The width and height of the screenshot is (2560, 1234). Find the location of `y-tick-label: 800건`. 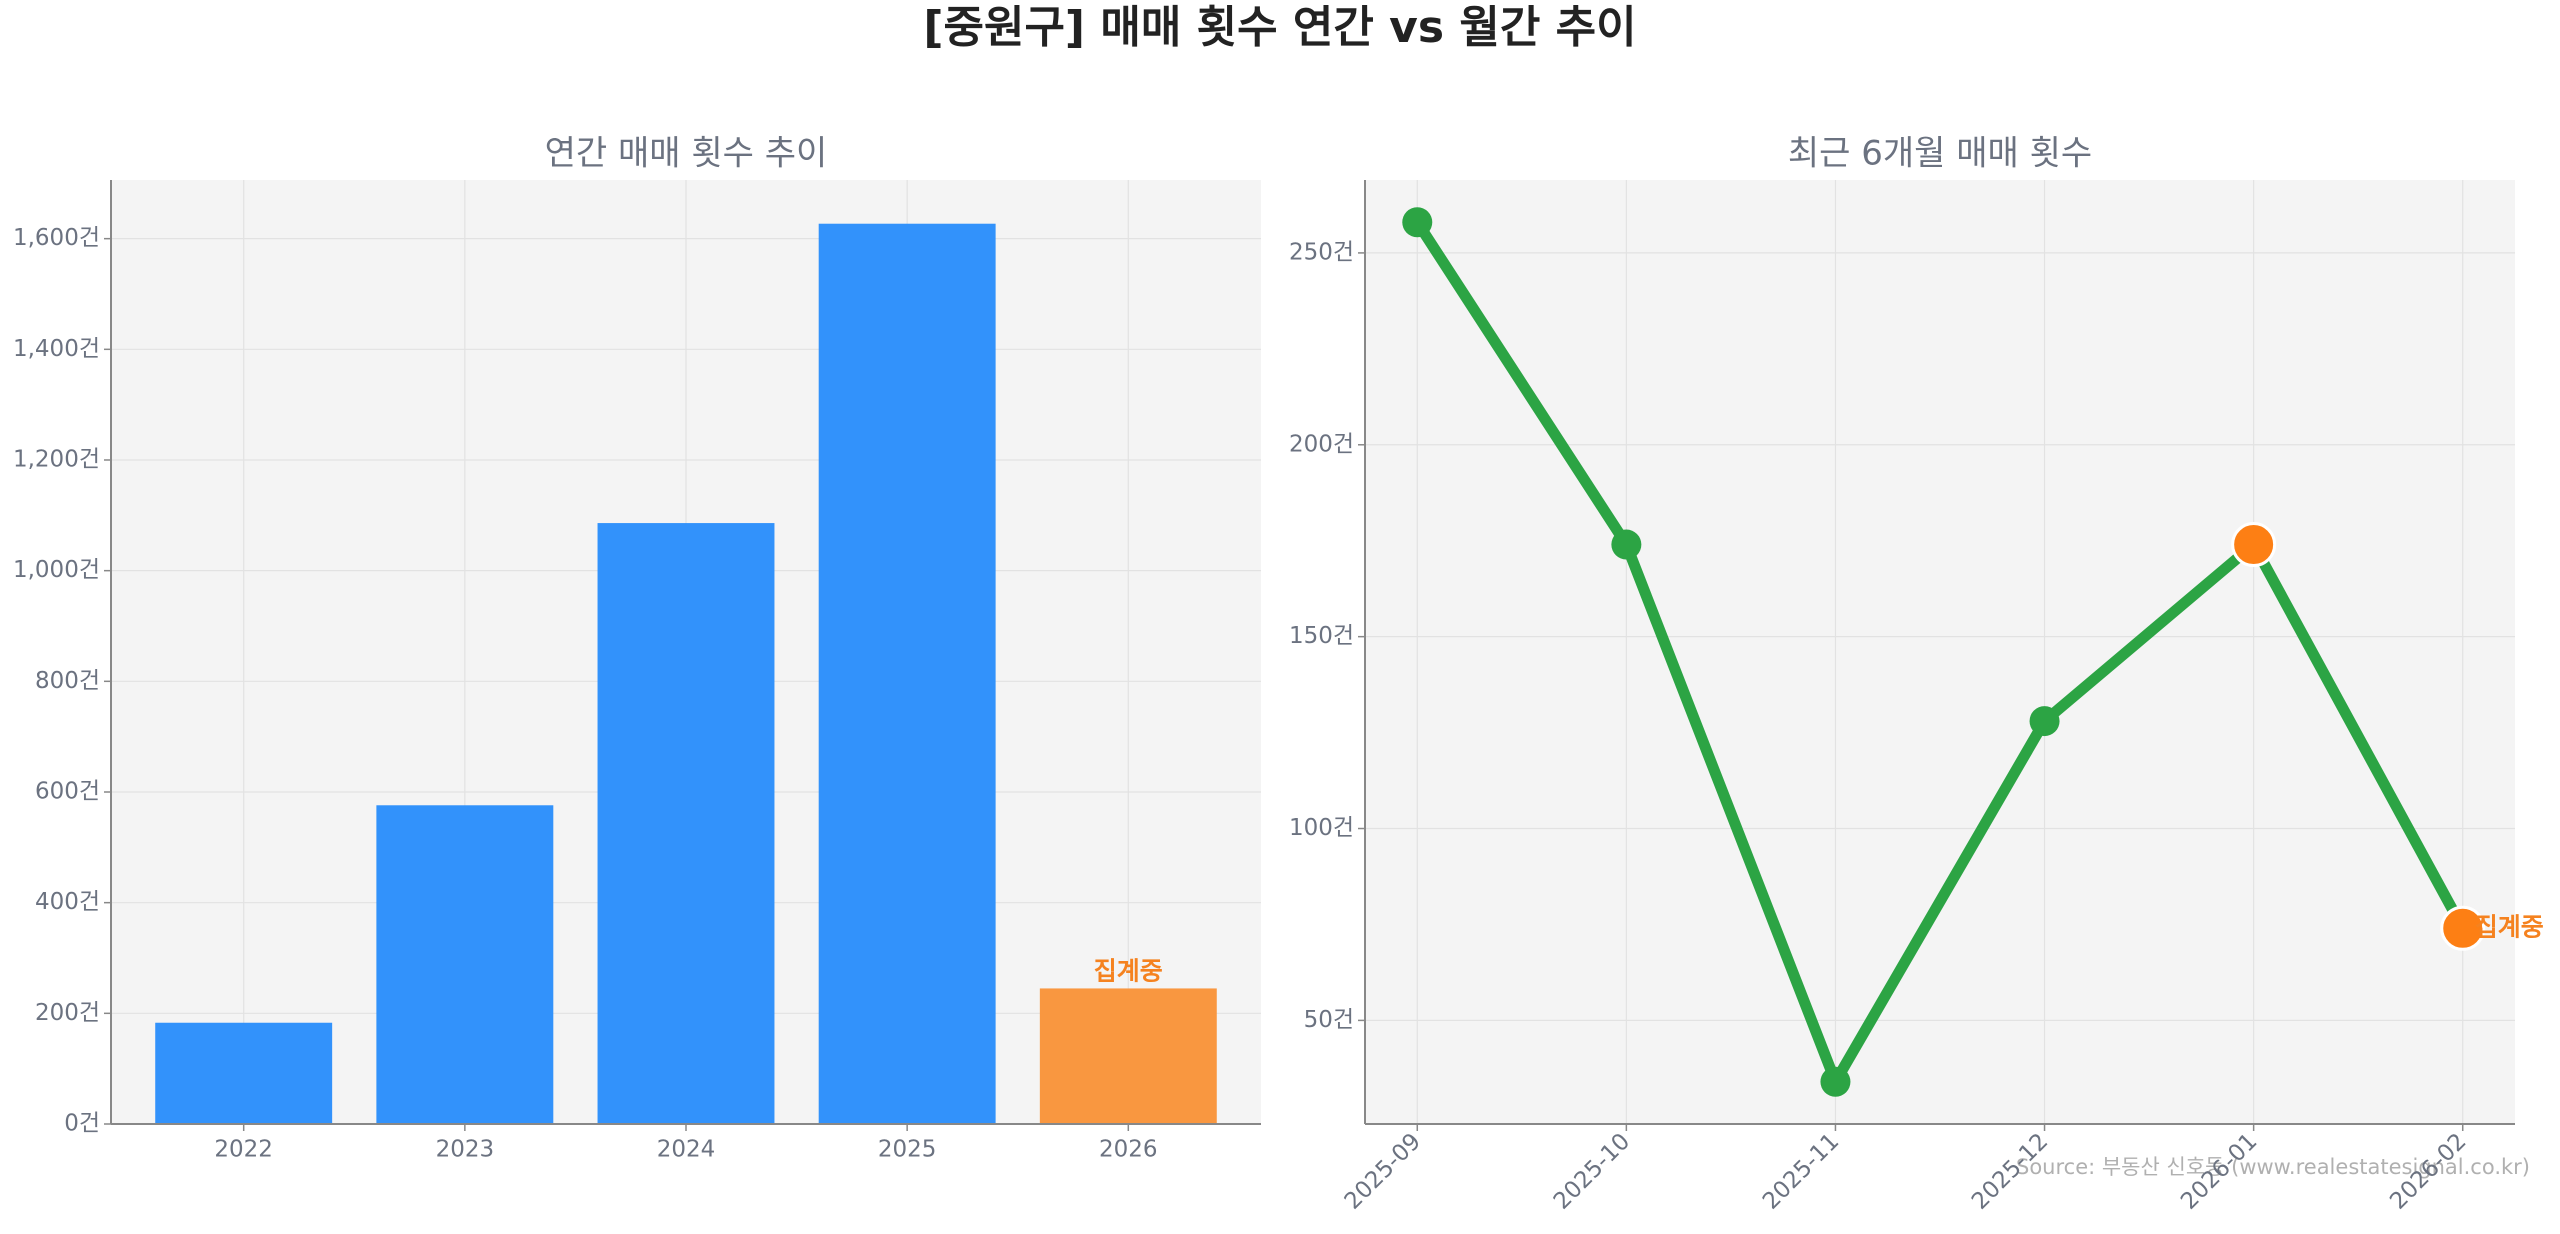

y-tick-label: 800건 is located at coordinates (67, 681).